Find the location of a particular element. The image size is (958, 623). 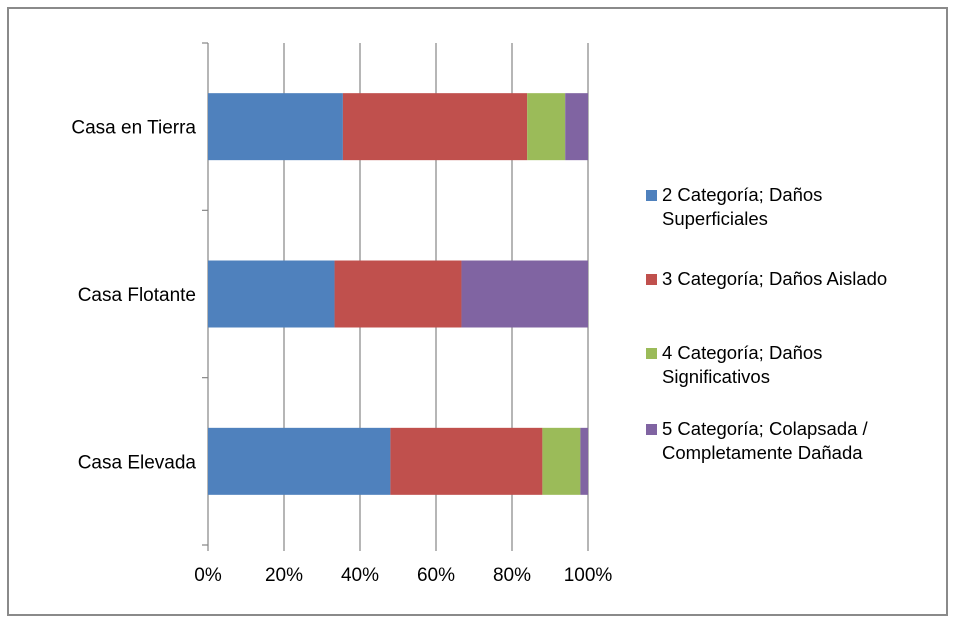

x-tick-label-1: 20% is located at coordinates (284, 575).